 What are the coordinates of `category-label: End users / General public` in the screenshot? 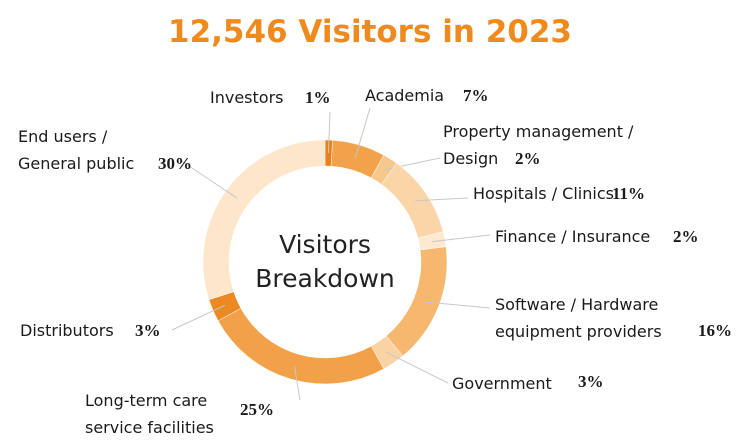 It's located at (76, 150).